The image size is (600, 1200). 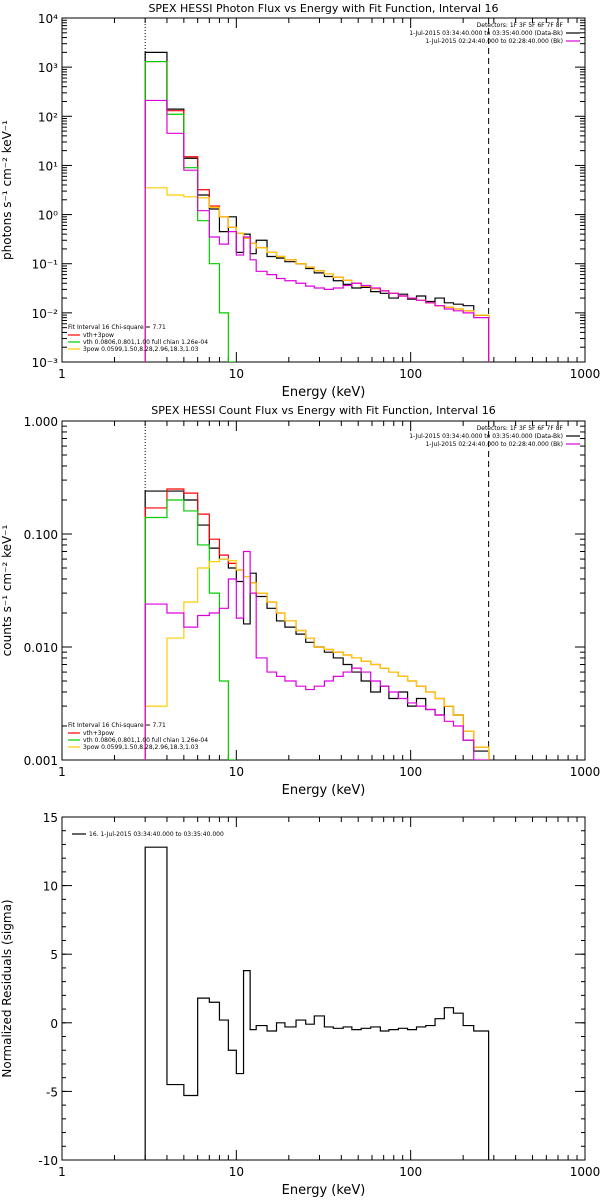 What do you see at coordinates (41, 535) in the screenshot?
I see `y-tick-label: 0.100` at bounding box center [41, 535].